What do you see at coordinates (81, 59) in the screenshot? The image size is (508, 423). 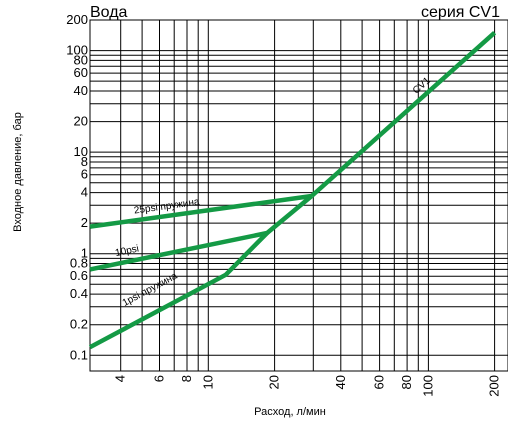 I see `y-tick-label: 80` at bounding box center [81, 59].